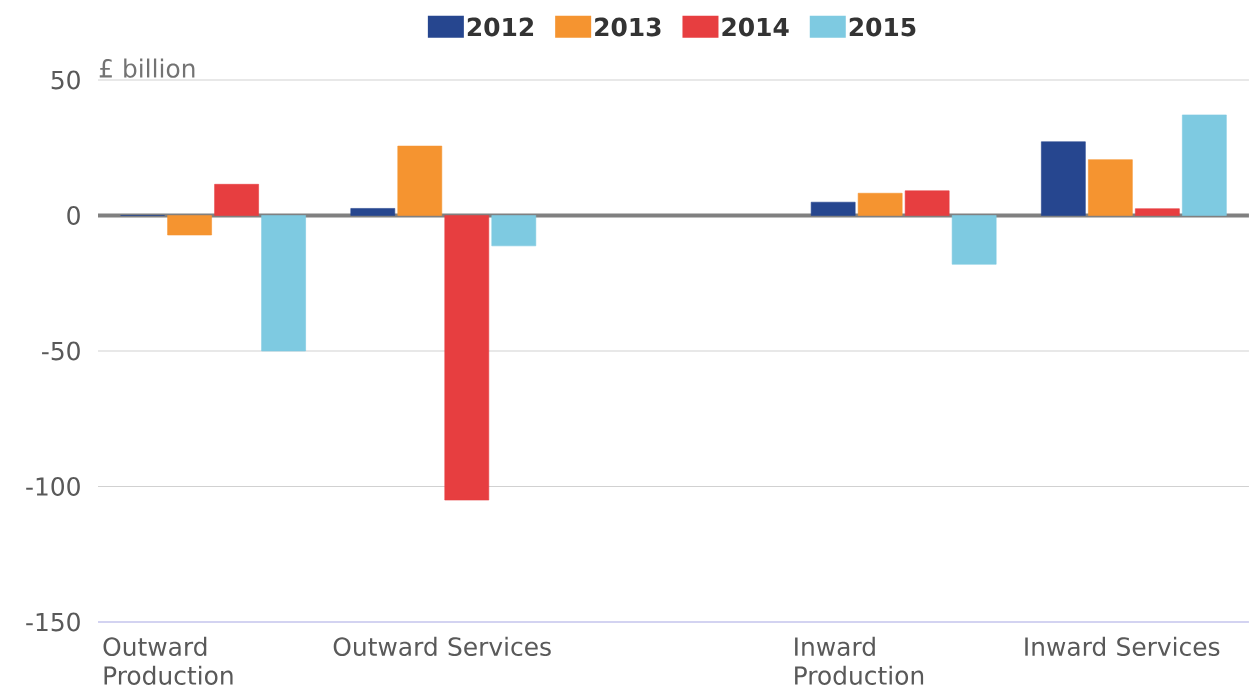 The image size is (1249, 693). What do you see at coordinates (65, 80) in the screenshot?
I see `y-tick-label: 50` at bounding box center [65, 80].